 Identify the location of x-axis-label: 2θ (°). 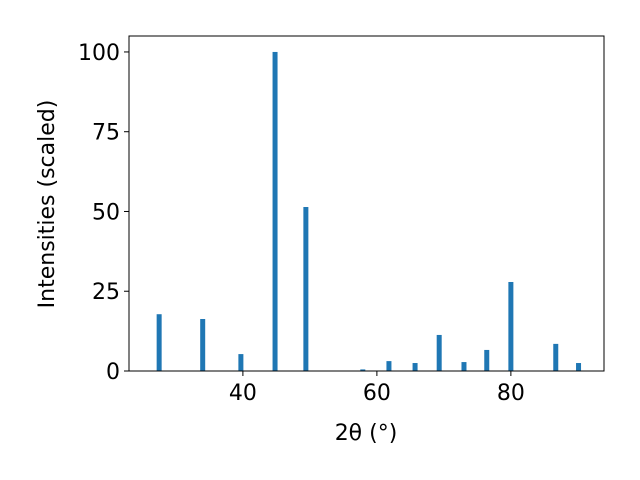
(366, 433).